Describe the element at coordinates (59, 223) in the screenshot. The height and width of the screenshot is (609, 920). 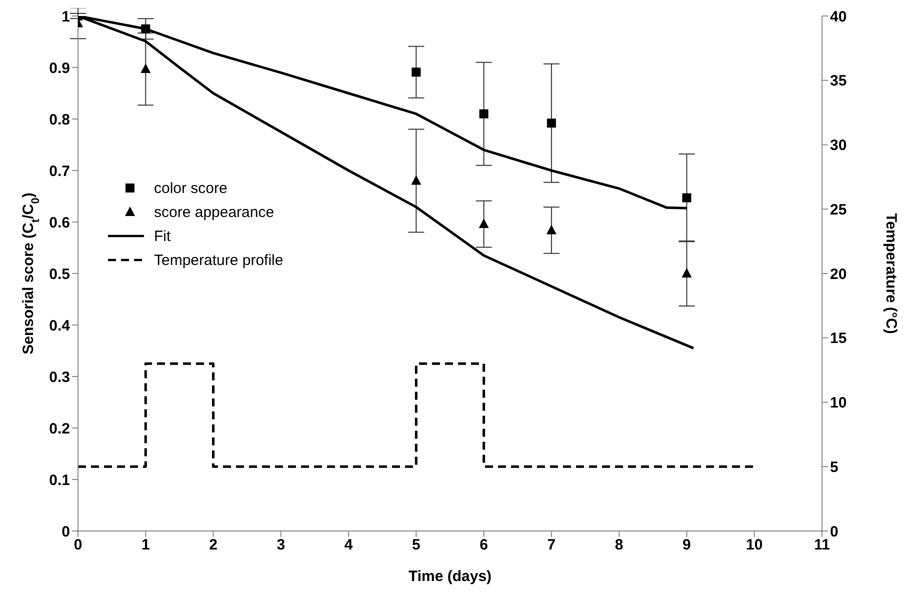
I see `y-tick-label: 0.6` at that location.